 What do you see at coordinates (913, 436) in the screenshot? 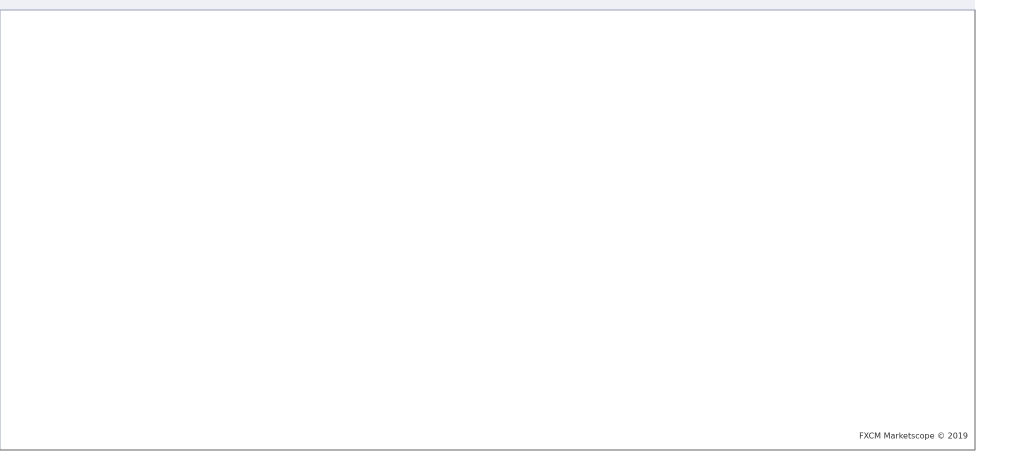
I see `watermark: FXCM Marketscope © 2019` at bounding box center [913, 436].